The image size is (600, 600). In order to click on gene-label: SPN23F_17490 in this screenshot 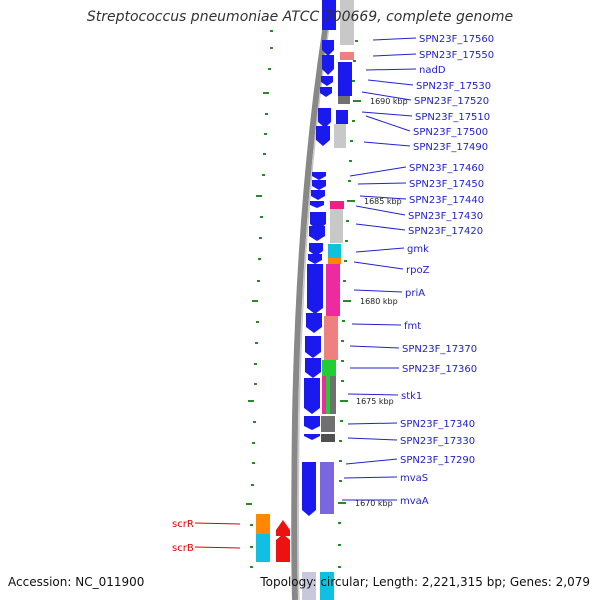, I will do `click(450, 147)`.